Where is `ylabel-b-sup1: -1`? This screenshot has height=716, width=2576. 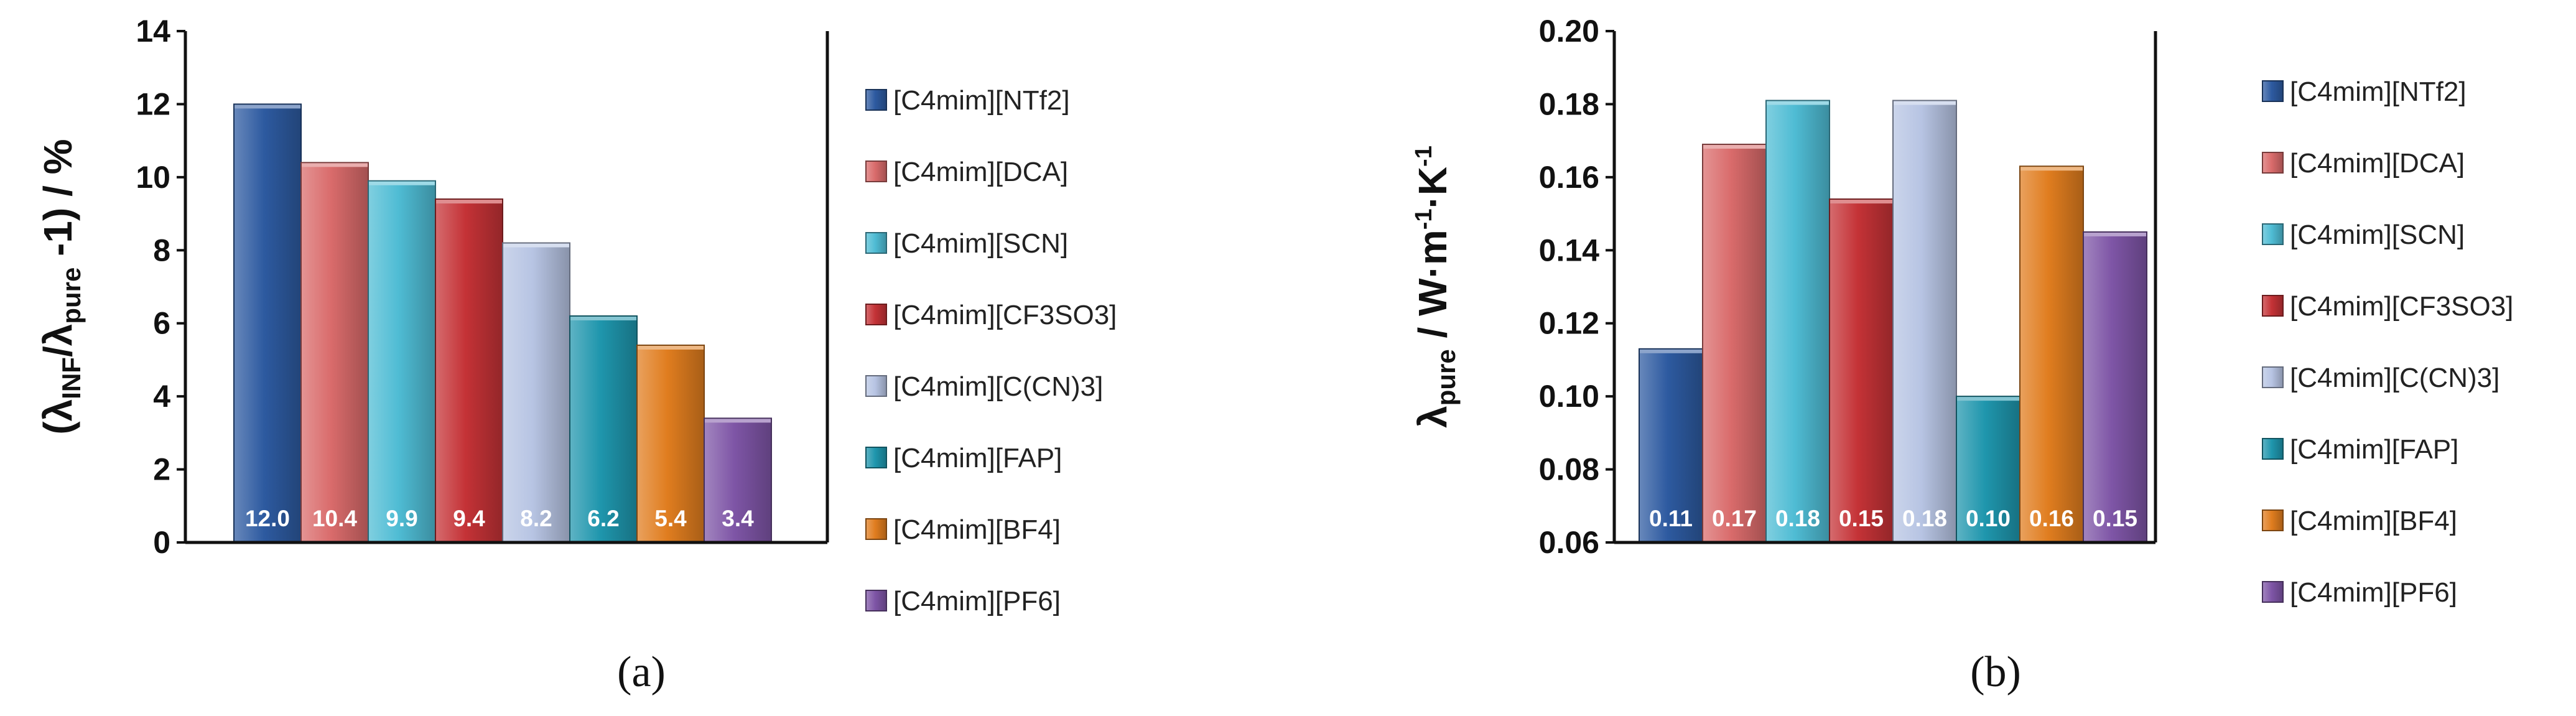 ylabel-b-sup1: -1 is located at coordinates (1424, 219).